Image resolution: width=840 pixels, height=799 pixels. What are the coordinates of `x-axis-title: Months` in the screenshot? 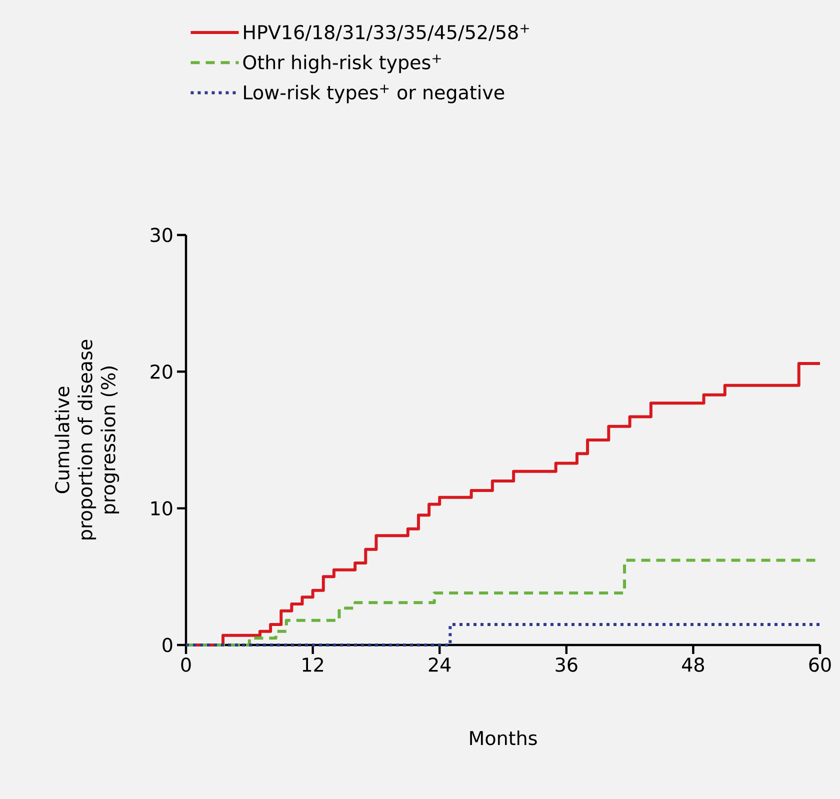 It's located at (503, 738).